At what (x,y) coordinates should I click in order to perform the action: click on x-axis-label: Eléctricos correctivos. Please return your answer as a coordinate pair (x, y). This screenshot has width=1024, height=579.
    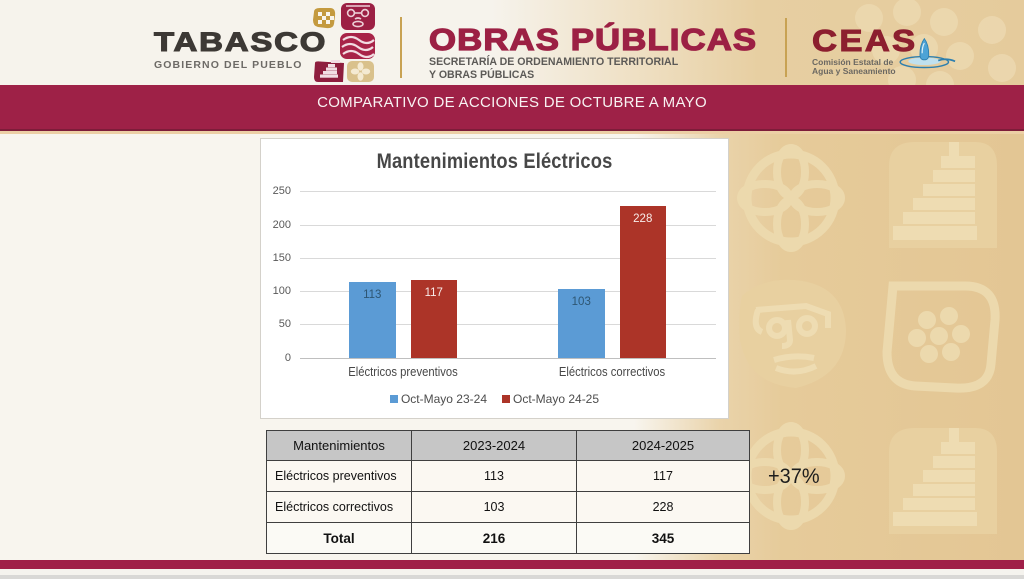
    Looking at the image, I should click on (612, 372).